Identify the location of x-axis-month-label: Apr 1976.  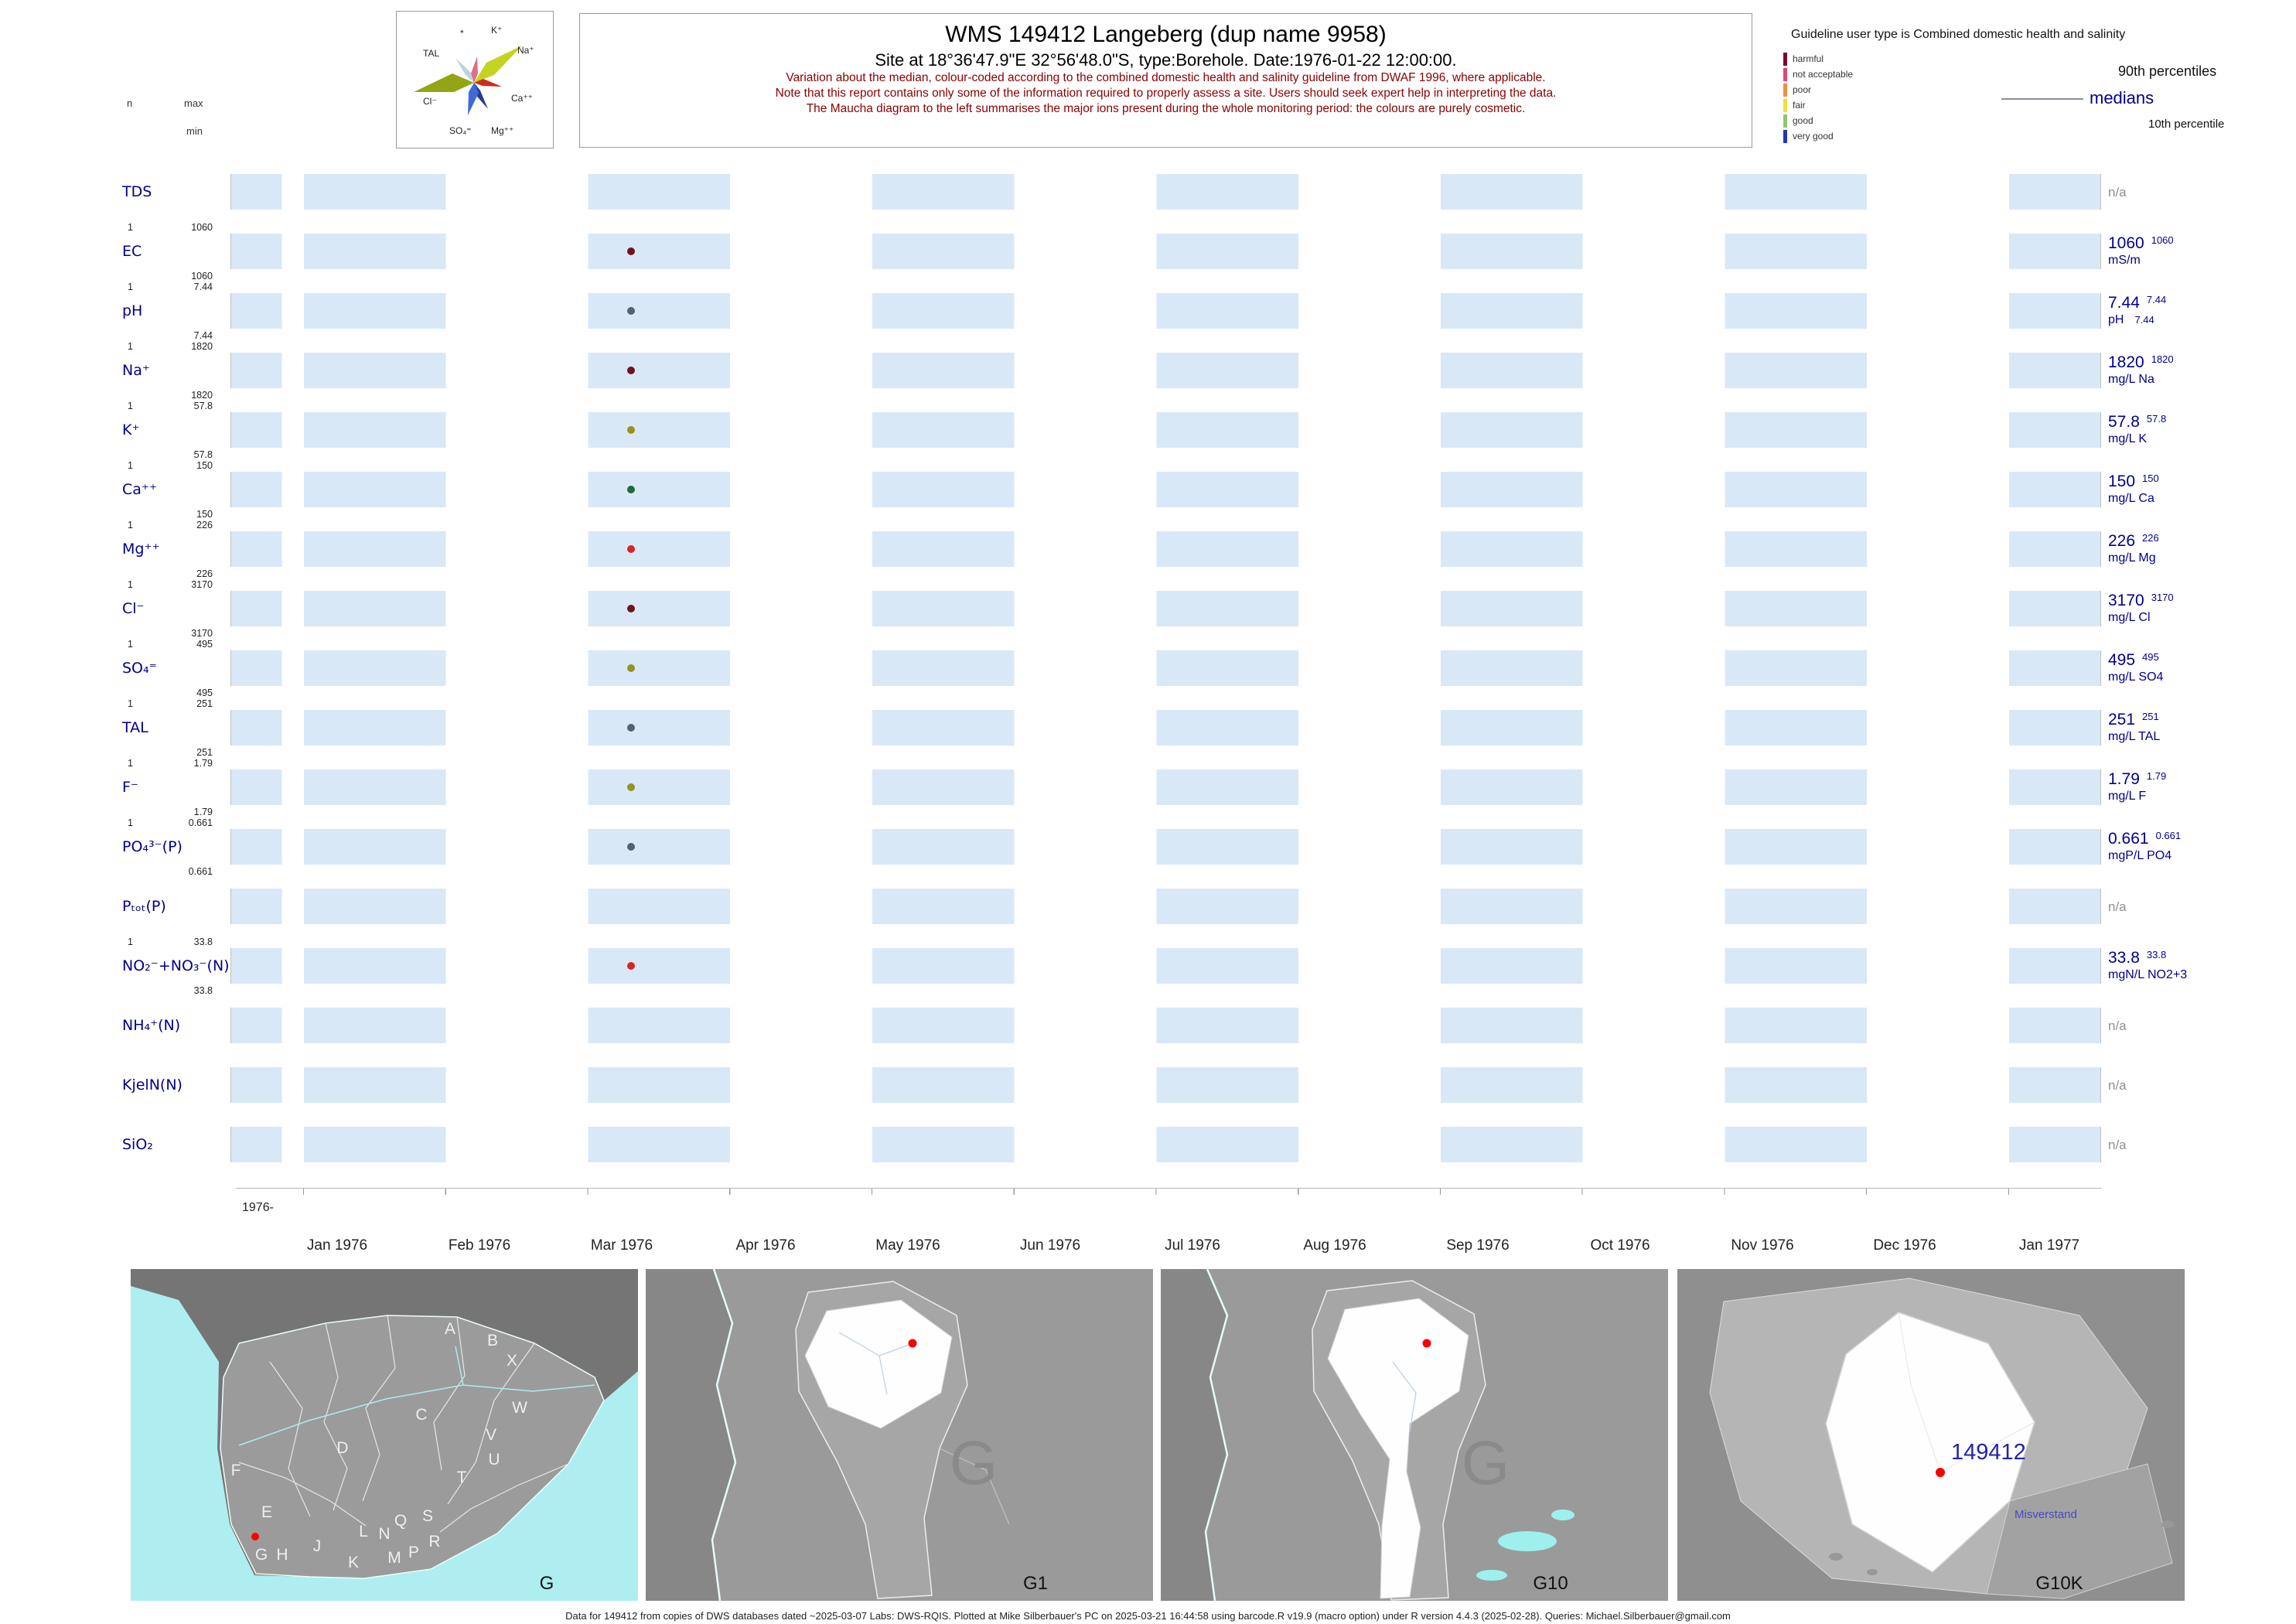
(765, 1245).